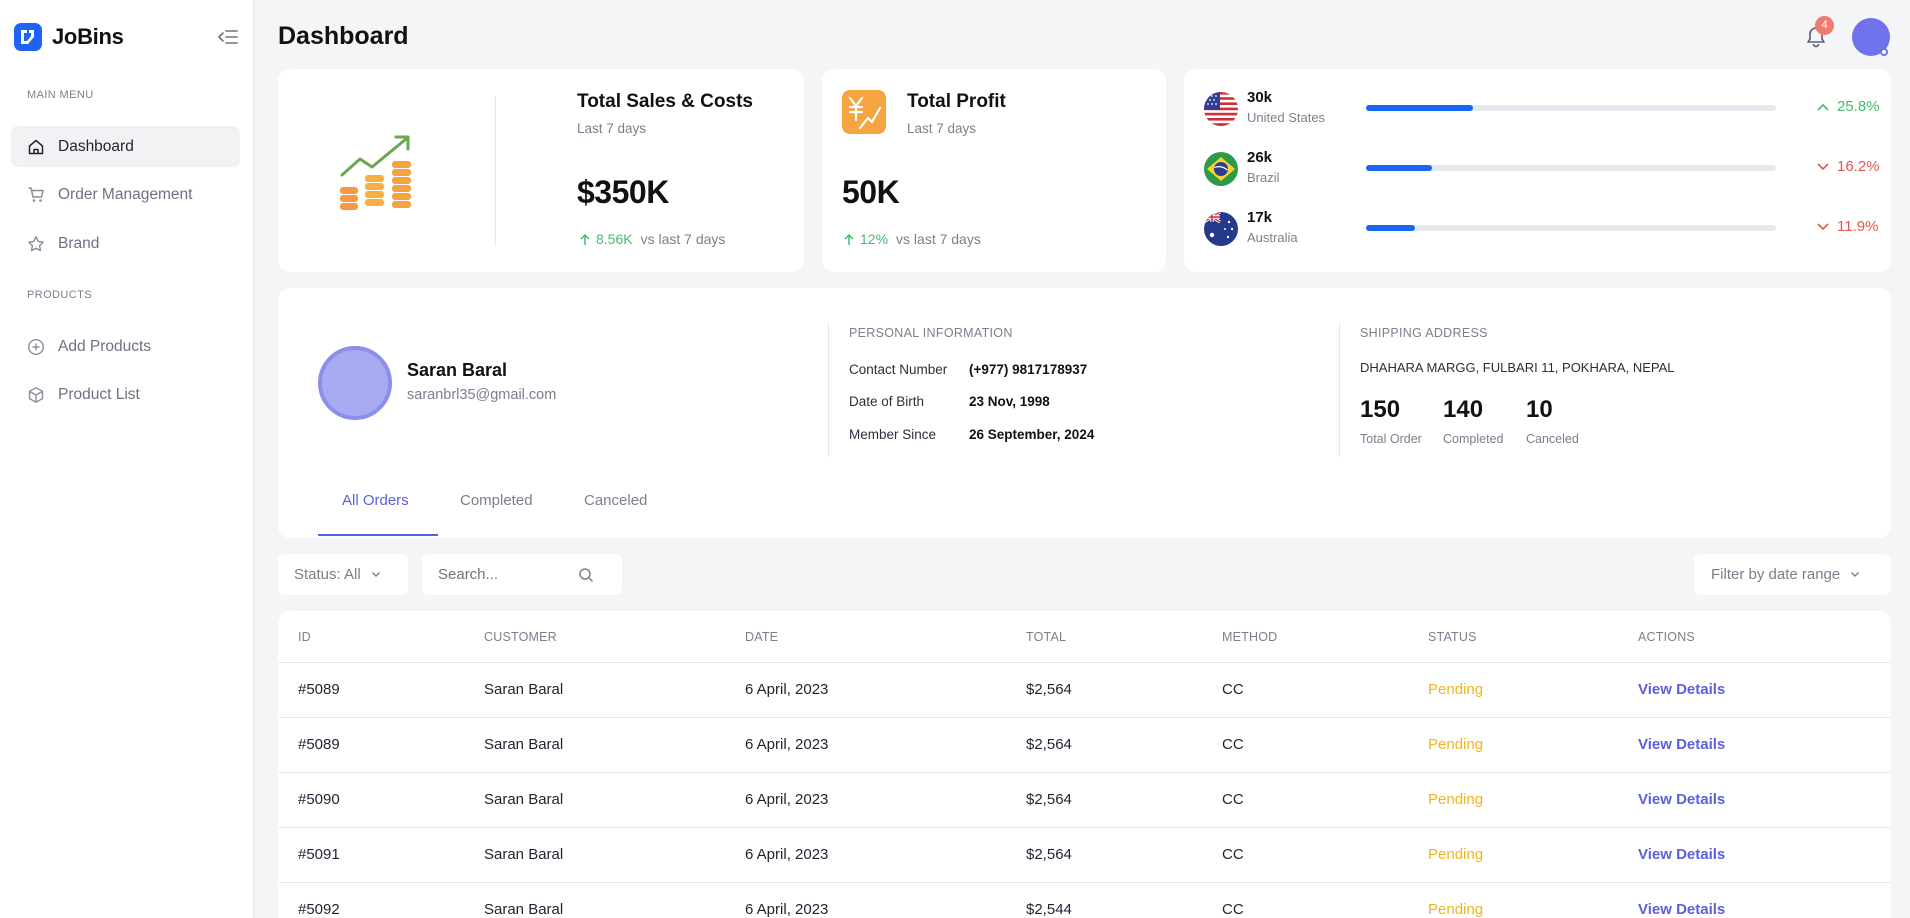  Describe the element at coordinates (36, 244) in the screenshot. I see `star-icon` at that location.